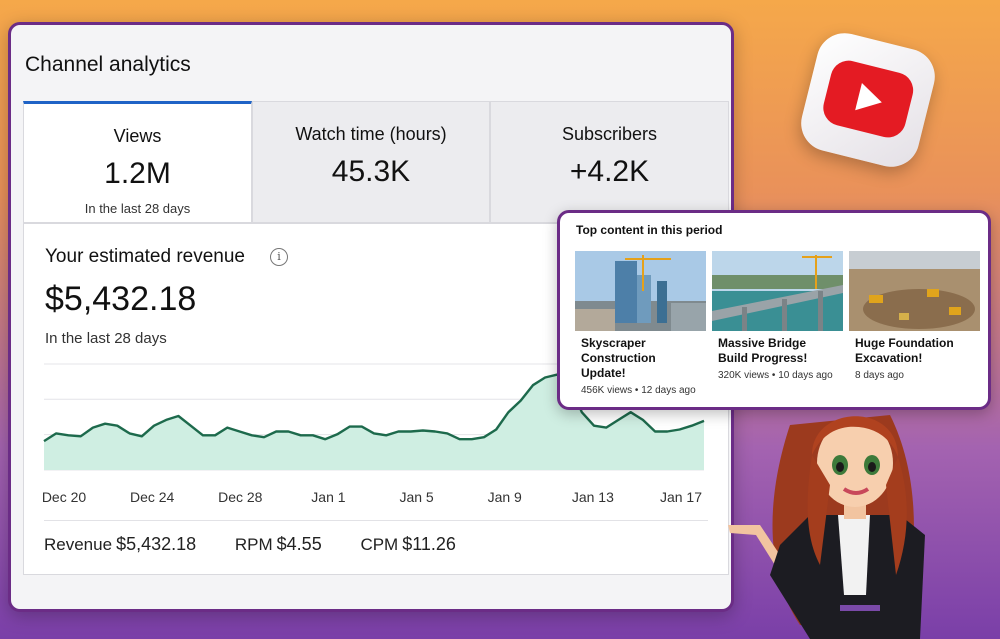 This screenshot has height=639, width=1000. What do you see at coordinates (618, 358) in the screenshot?
I see `item-title: Skyscraper Construction Update!` at bounding box center [618, 358].